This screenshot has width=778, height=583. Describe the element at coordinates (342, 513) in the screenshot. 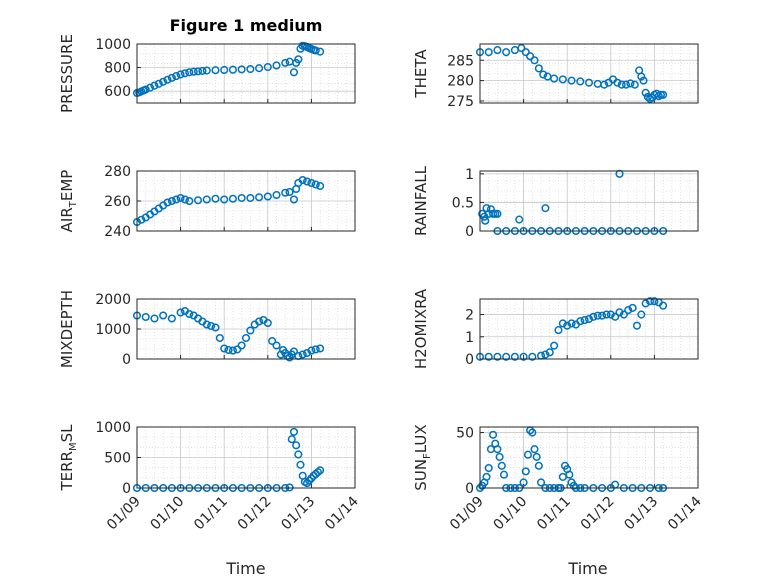

I see `x-tick-label: 01/14` at that location.